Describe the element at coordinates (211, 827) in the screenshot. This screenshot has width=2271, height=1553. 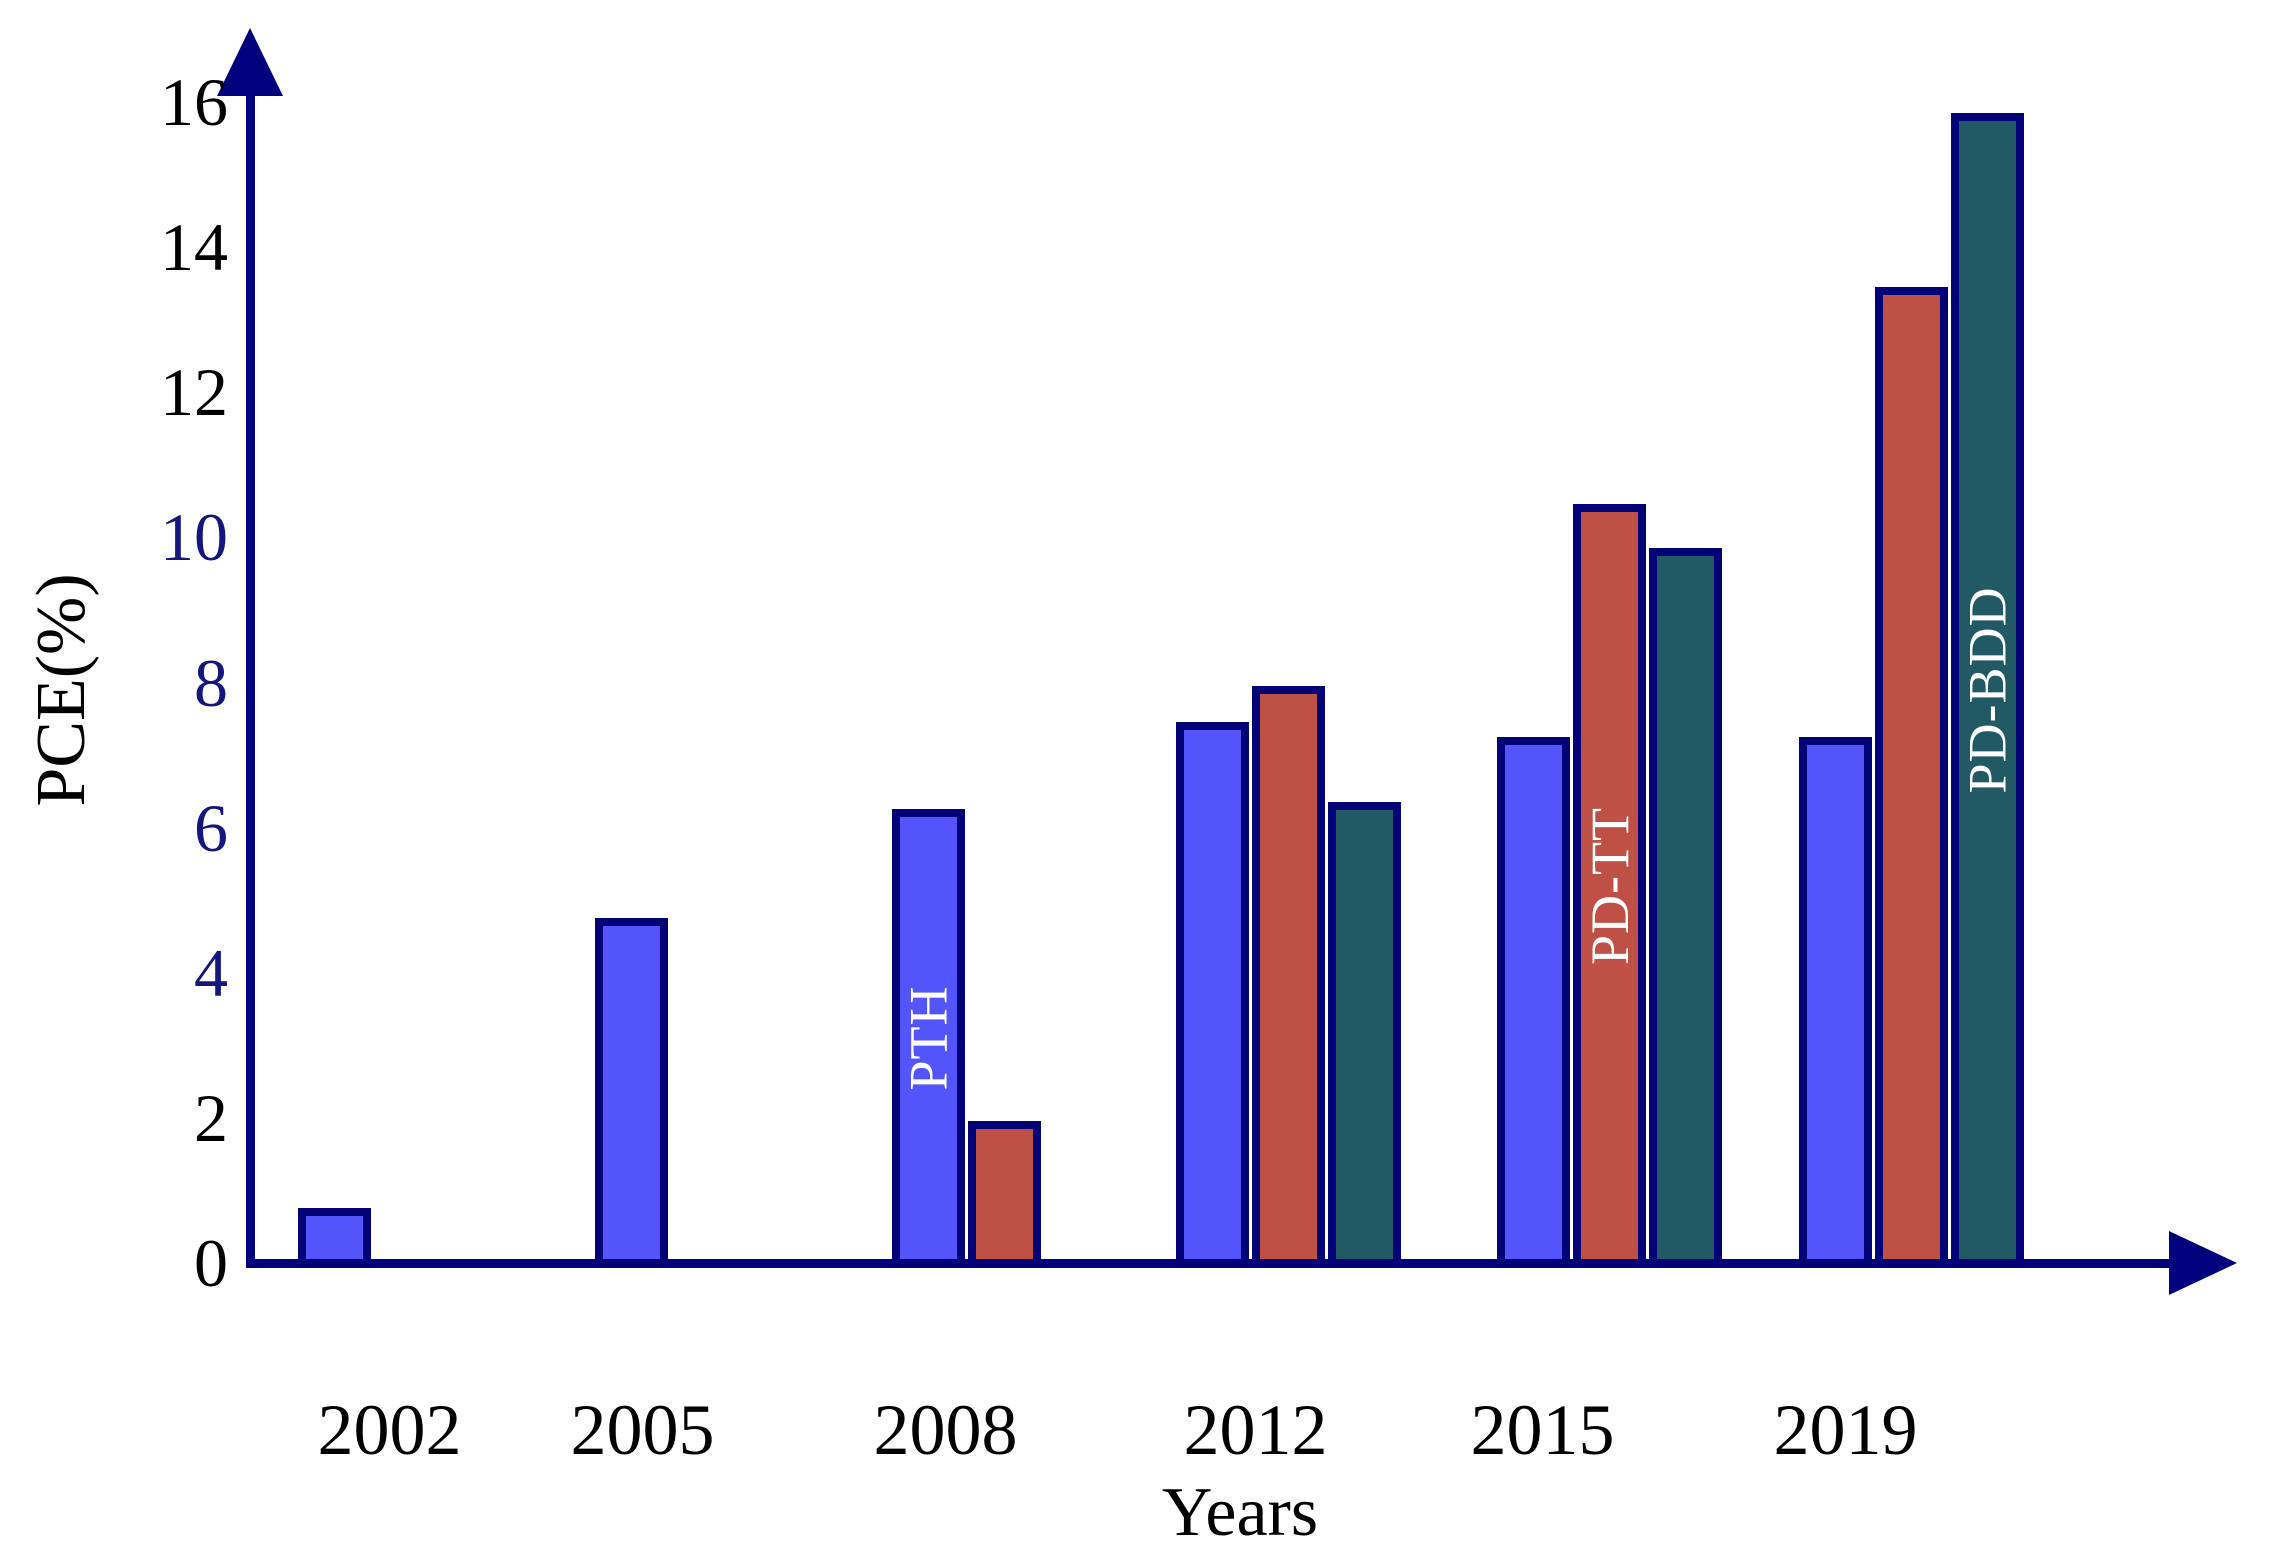
I see `y-tick-label-6: 6` at that location.